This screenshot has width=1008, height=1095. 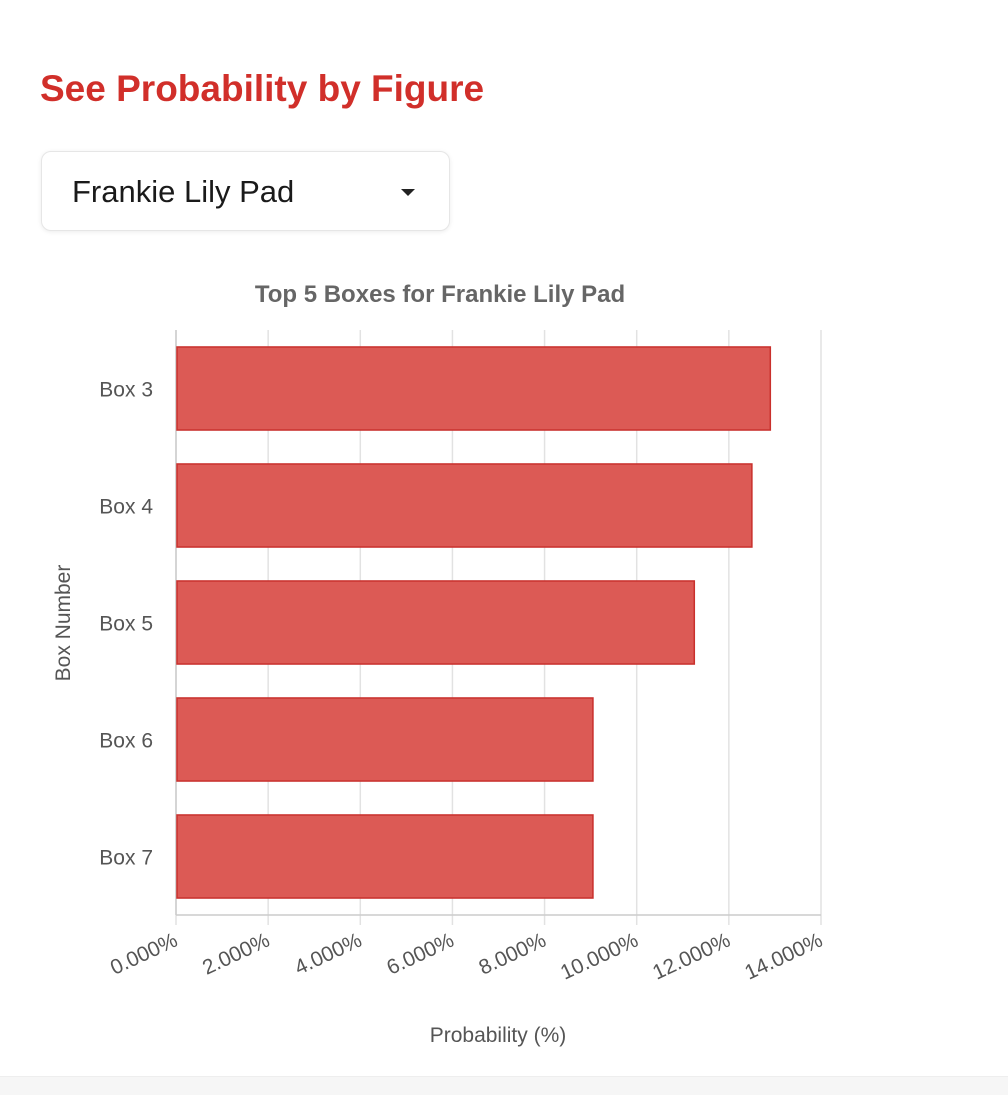 What do you see at coordinates (126, 858) in the screenshot?
I see `y-tick-label: Box 7` at bounding box center [126, 858].